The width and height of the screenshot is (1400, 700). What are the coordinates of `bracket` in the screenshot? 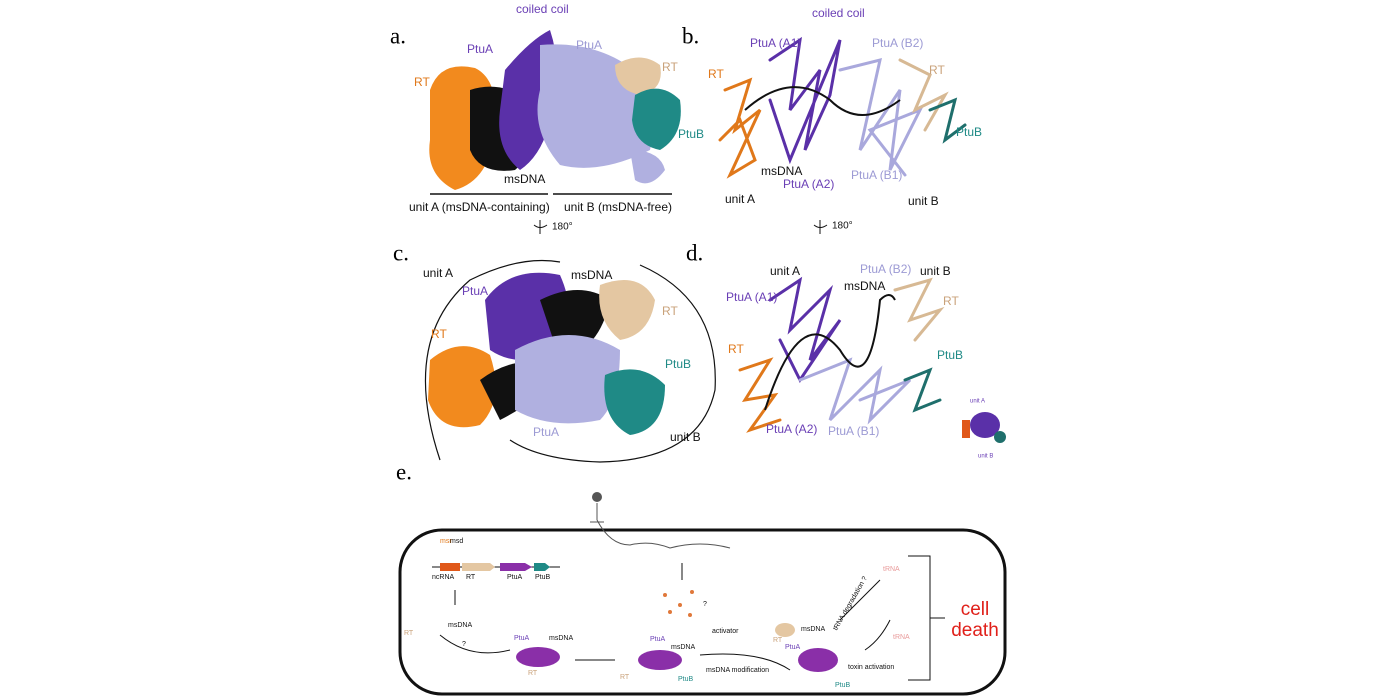 It's located at (926, 618).